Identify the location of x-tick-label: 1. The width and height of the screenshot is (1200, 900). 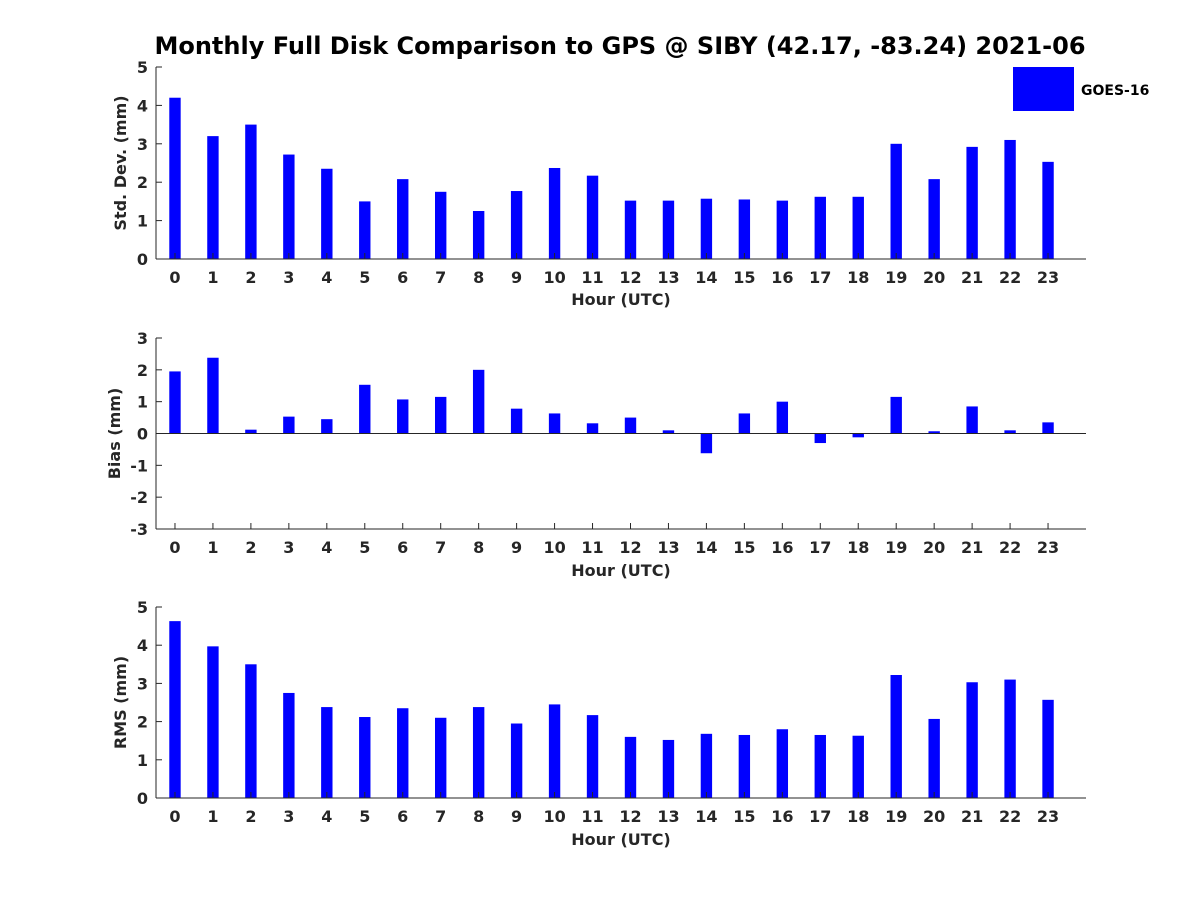
(212, 816).